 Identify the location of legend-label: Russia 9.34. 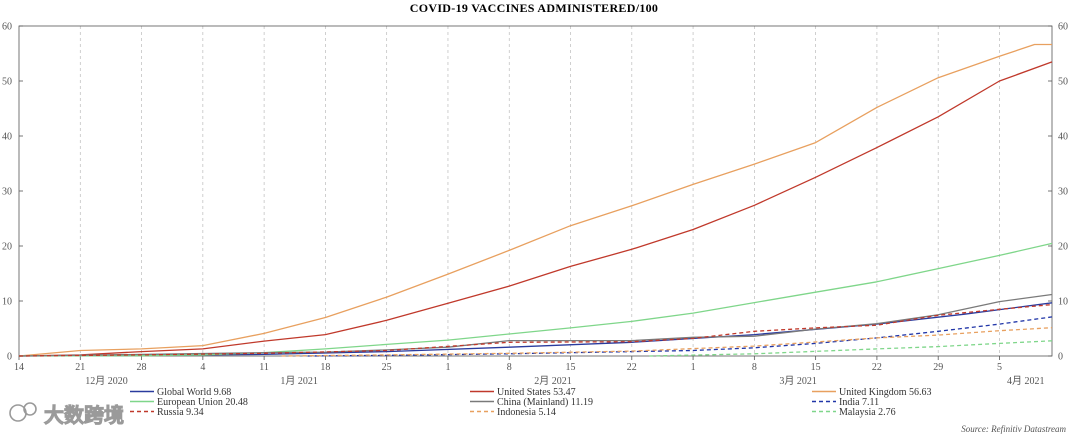
(180, 412).